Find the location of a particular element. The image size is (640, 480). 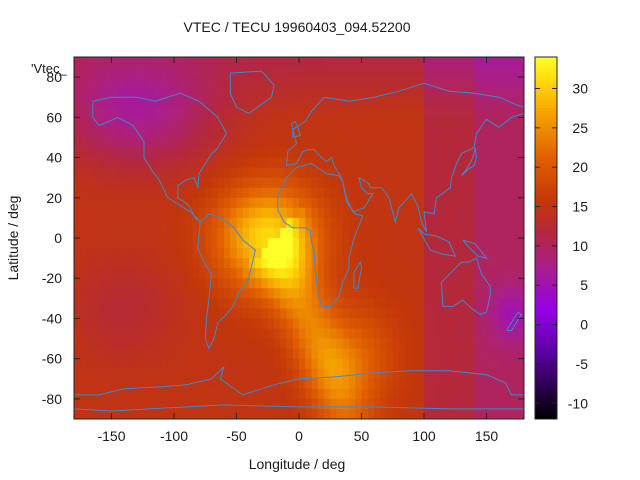

colorbar-tick-label: -5 is located at coordinates (582, 364).